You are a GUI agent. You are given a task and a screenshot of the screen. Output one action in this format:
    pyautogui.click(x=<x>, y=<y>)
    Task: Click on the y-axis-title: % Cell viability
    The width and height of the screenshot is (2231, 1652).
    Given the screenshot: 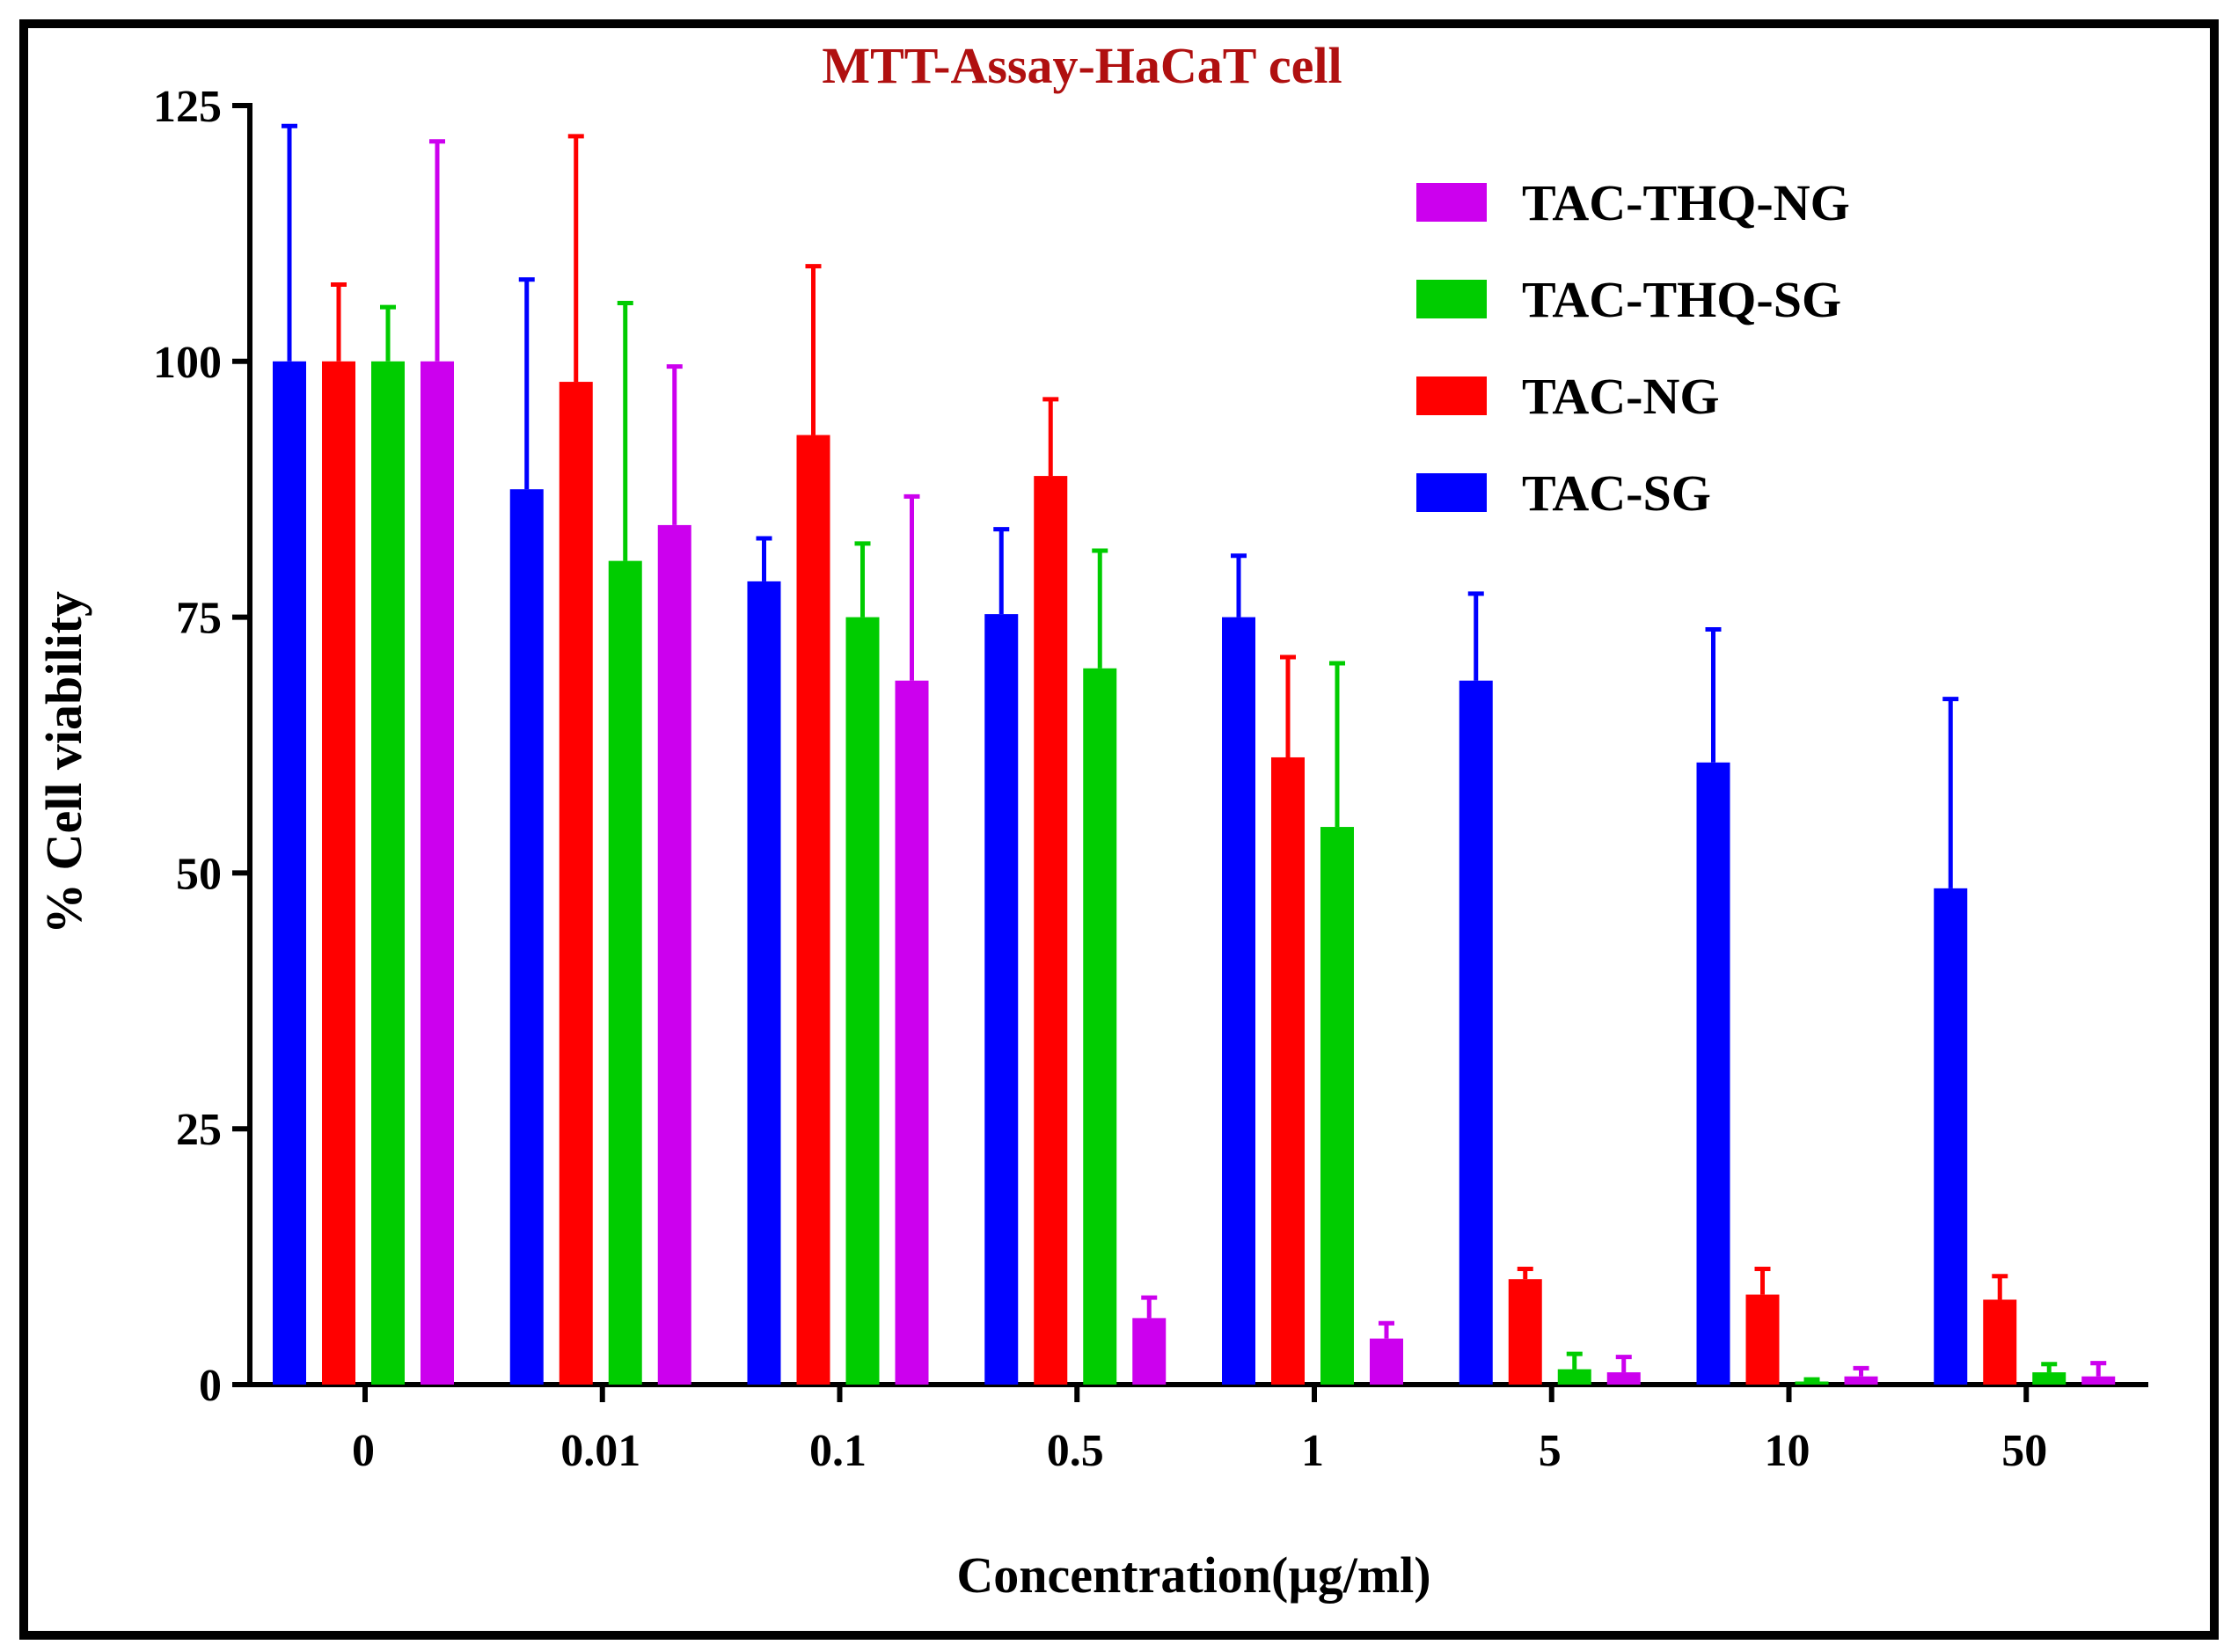 What is the action you would take?
    pyautogui.click(x=64, y=762)
    